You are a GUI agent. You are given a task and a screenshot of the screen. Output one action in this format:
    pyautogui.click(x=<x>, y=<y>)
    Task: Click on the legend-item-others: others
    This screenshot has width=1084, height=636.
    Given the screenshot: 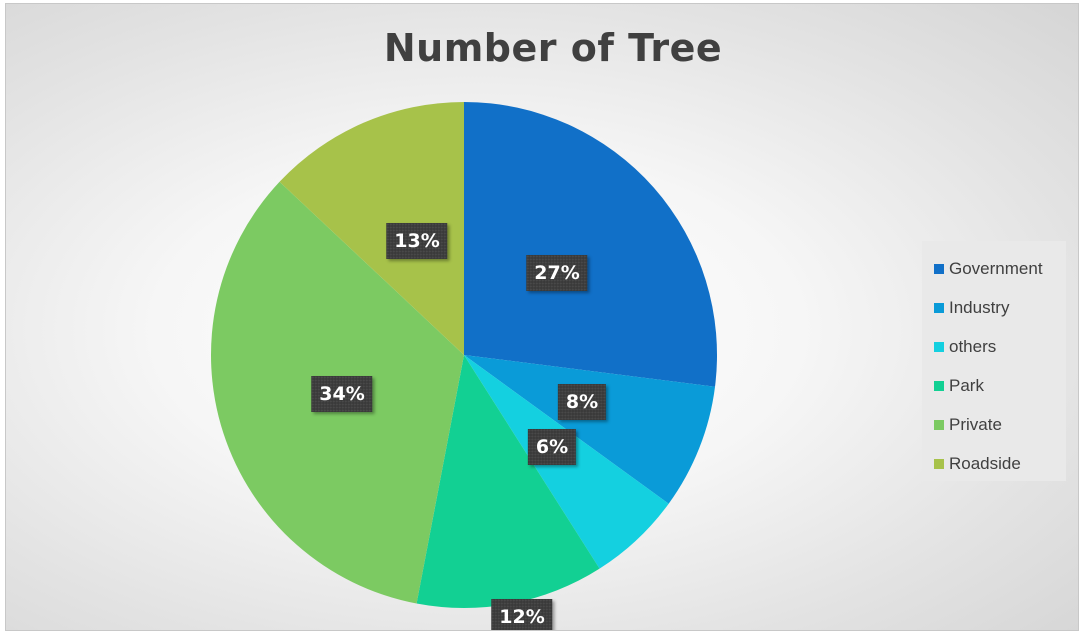 What is the action you would take?
    pyautogui.click(x=1000, y=346)
    